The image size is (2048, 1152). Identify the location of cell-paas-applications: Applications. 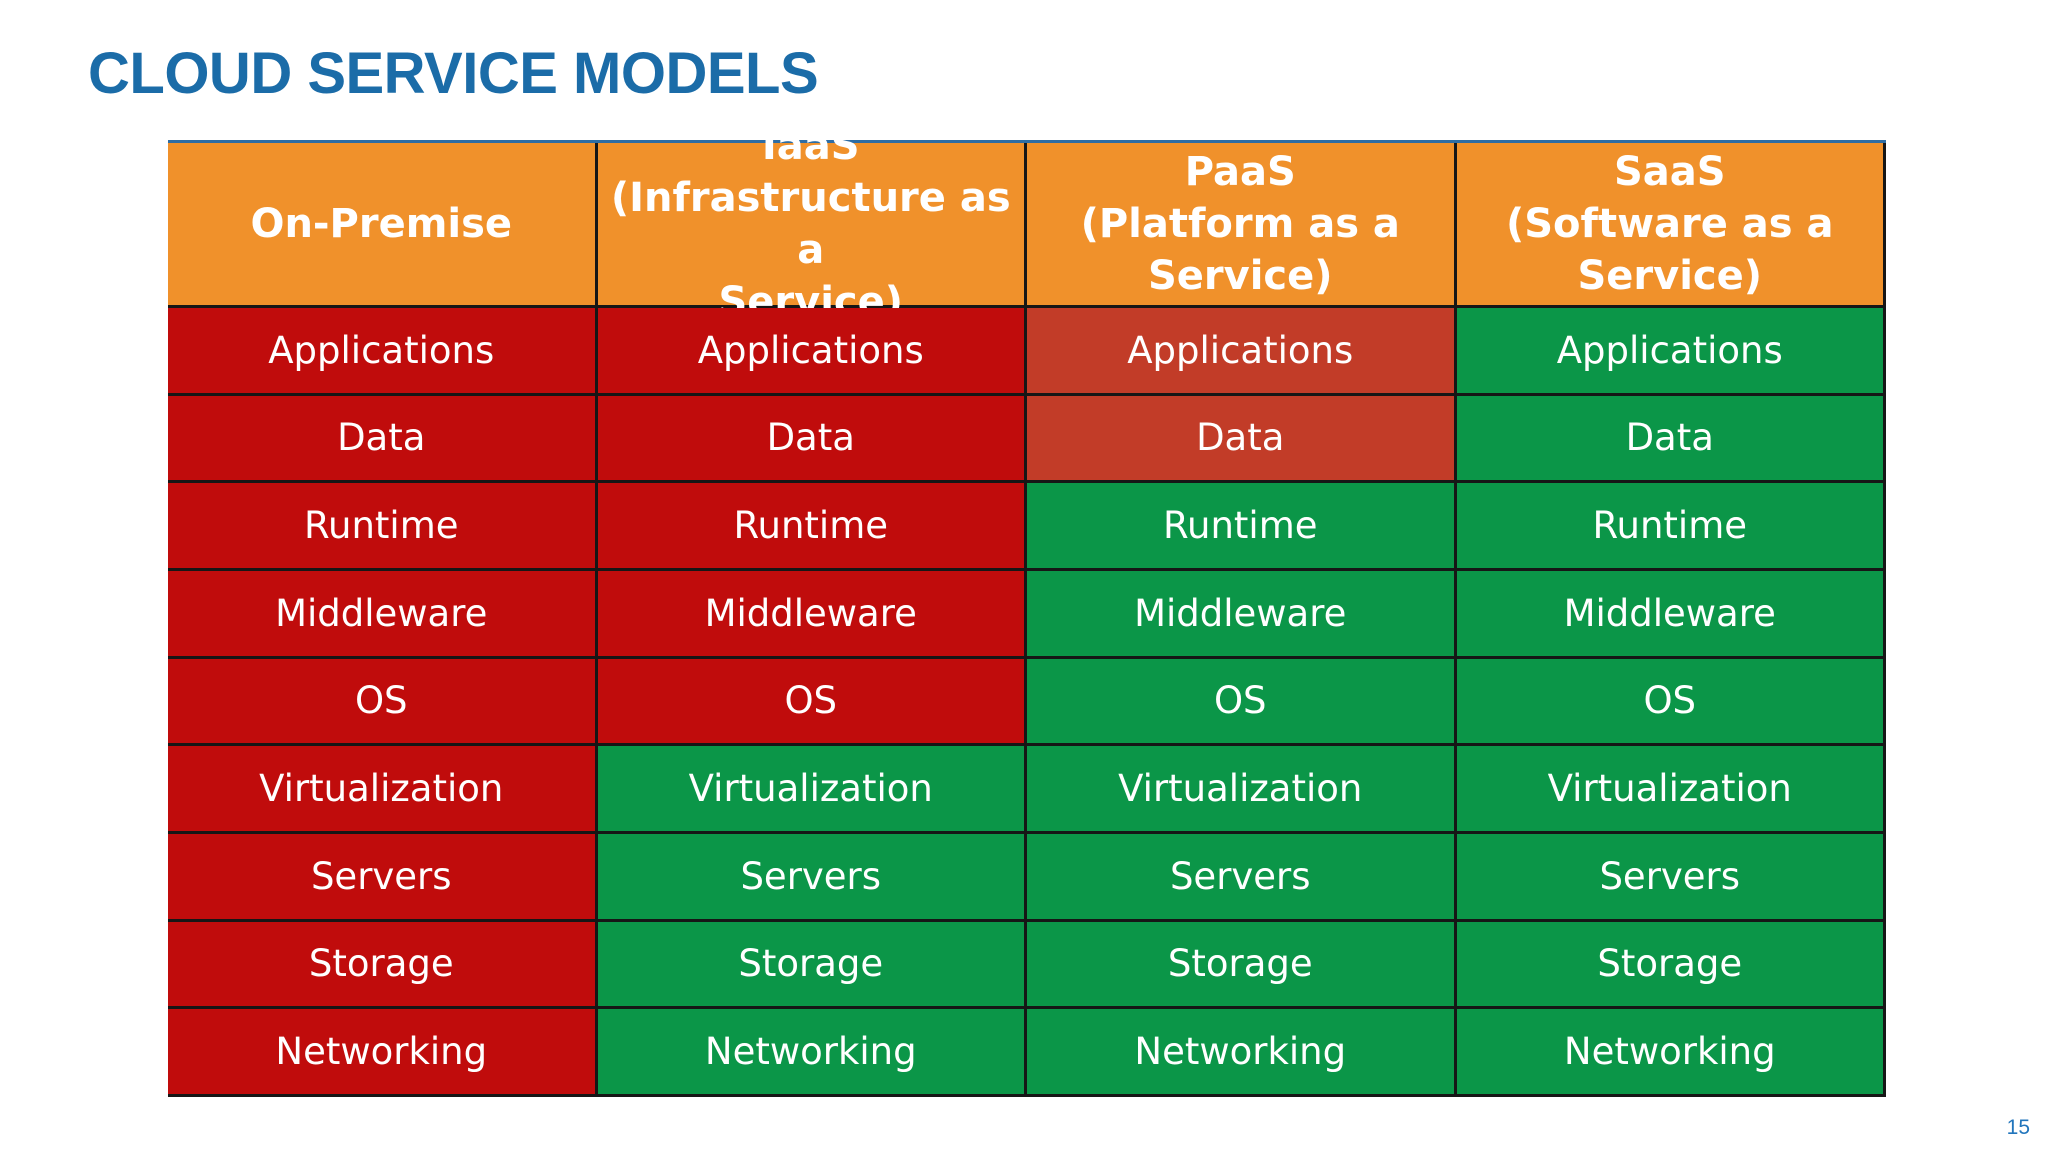
(1240, 350).